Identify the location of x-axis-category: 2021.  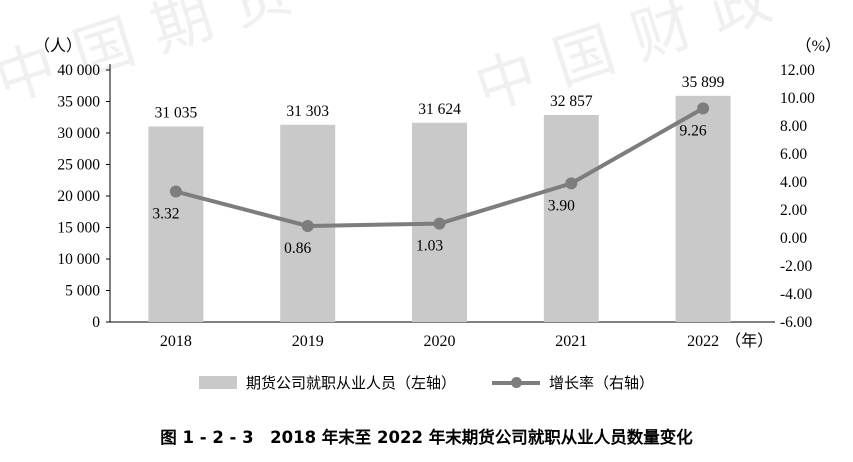
(571, 341).